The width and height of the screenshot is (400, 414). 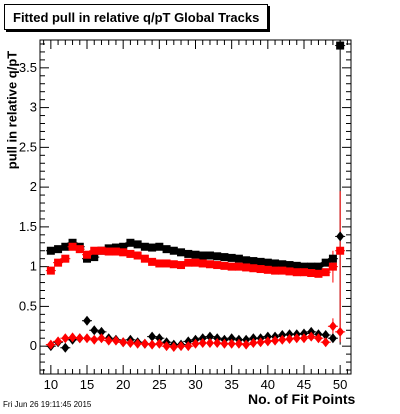 What do you see at coordinates (51, 384) in the screenshot?
I see `x-tick-label: 10` at bounding box center [51, 384].